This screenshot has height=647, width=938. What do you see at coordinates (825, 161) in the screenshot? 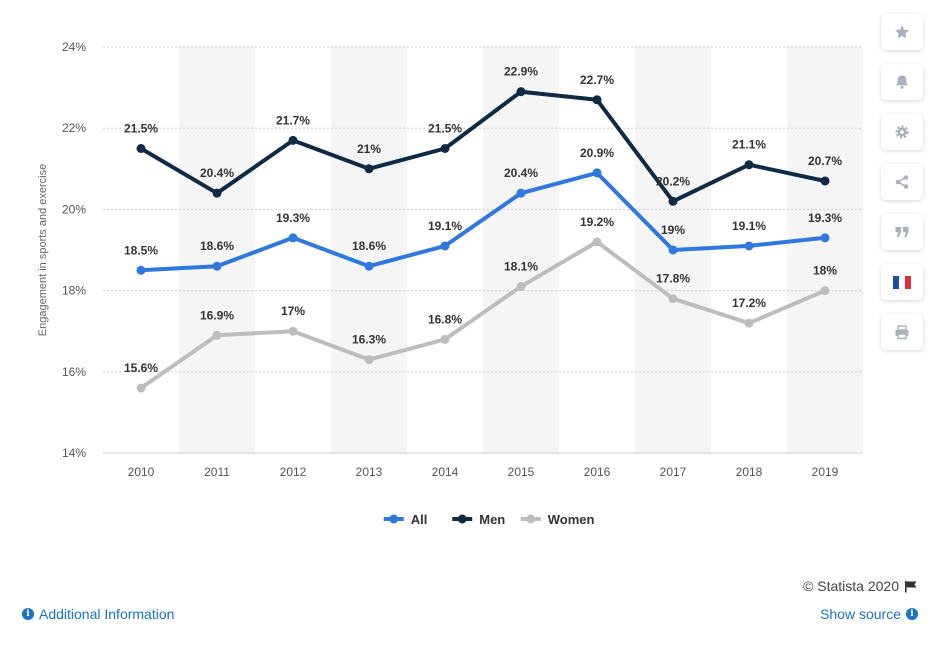
I see `data-label-men: 20.7%` at bounding box center [825, 161].